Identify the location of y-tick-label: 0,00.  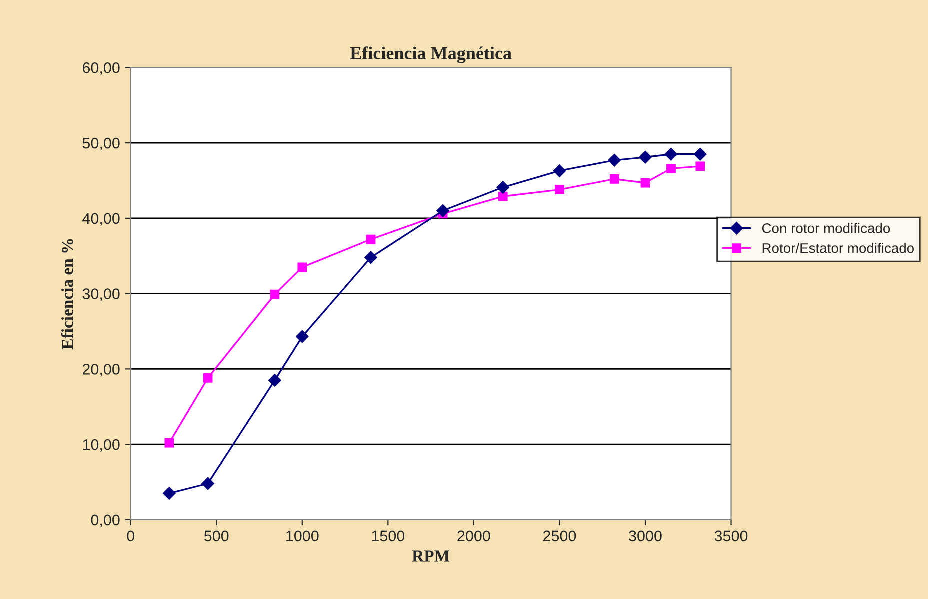
(105, 521).